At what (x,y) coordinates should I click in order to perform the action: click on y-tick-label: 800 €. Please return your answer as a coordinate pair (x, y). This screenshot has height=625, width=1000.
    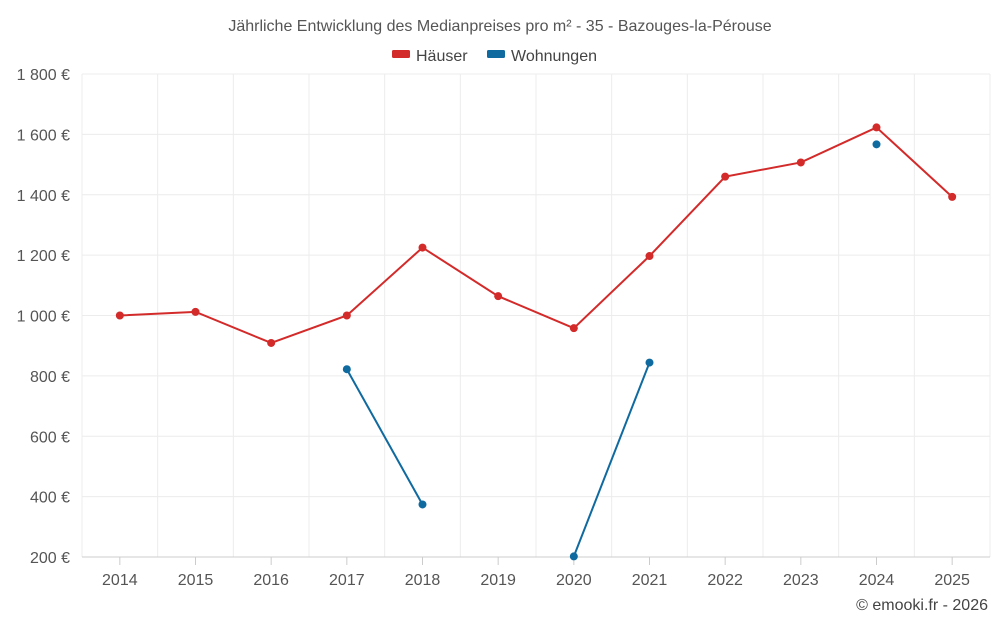
    Looking at the image, I should click on (50, 377).